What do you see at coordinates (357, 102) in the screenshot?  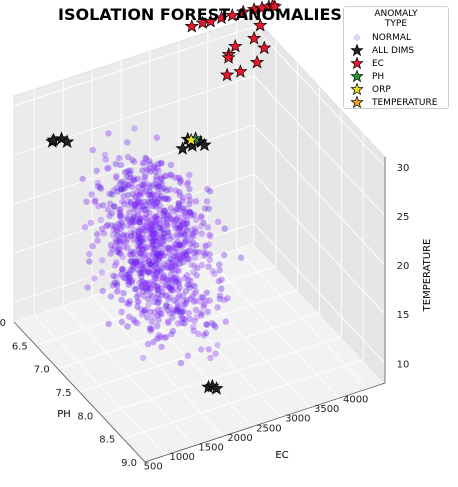 I see `legend-marker-temperature-icon` at bounding box center [357, 102].